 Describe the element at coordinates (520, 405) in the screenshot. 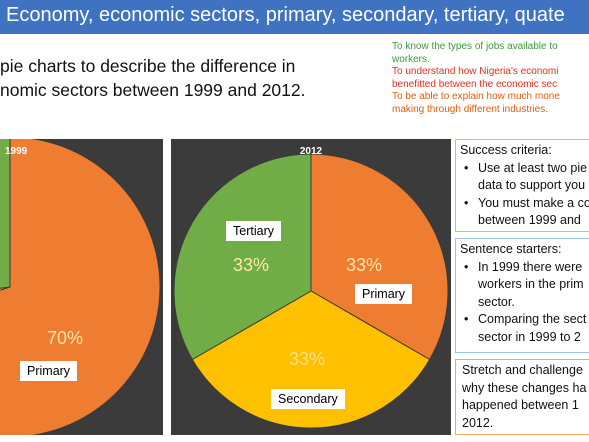

I see `stretch-line: happened between 1` at that location.